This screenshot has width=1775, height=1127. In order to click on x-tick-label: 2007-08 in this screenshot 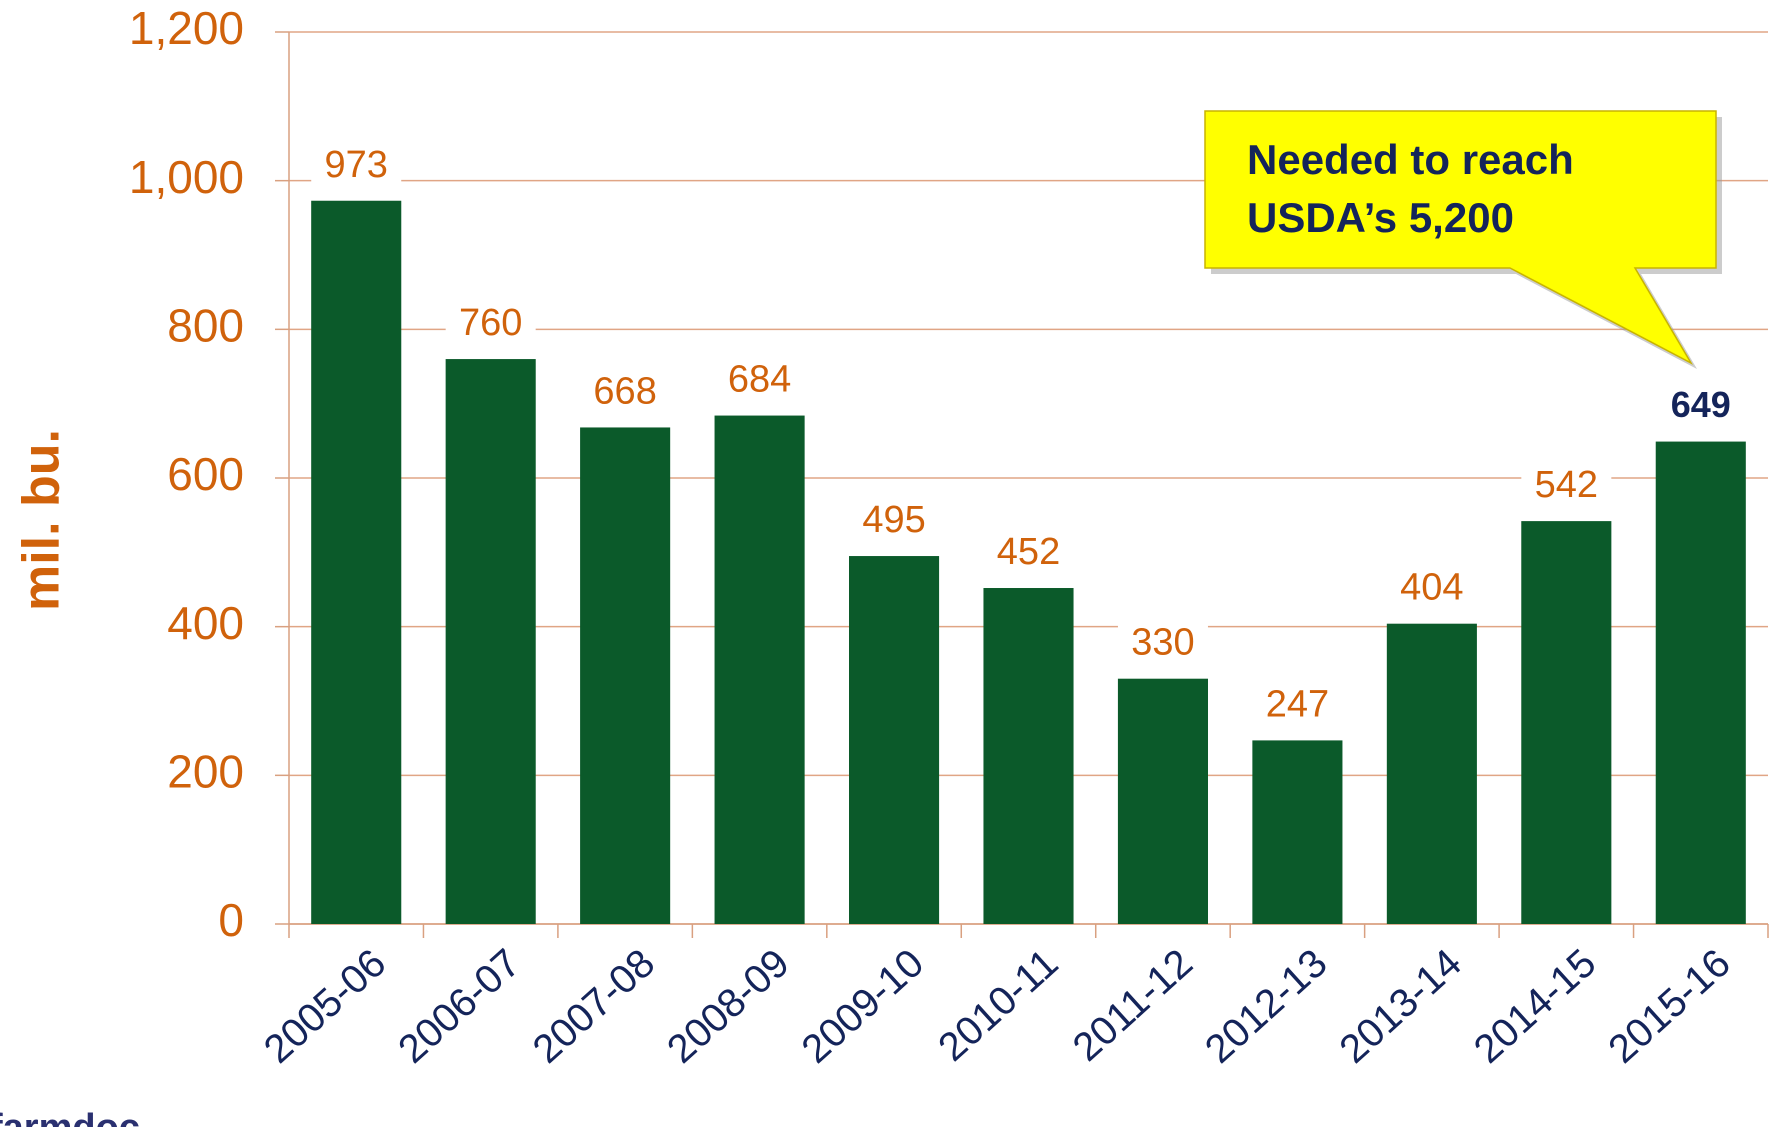, I will do `click(594, 1006)`.